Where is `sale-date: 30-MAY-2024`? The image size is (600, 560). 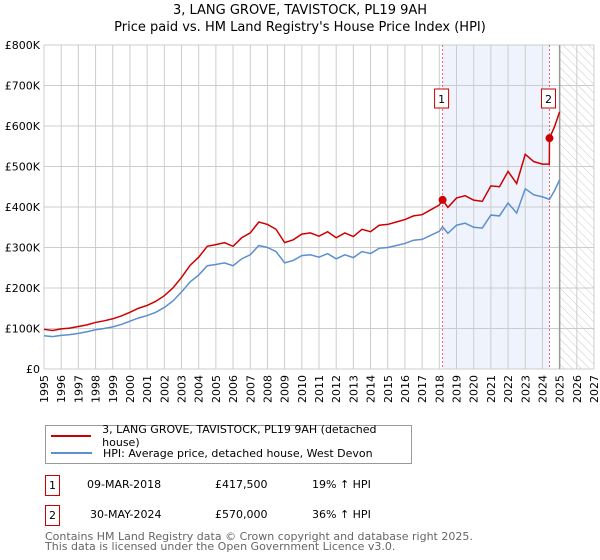
sale-date: 30-MAY-2024 is located at coordinates (126, 514).